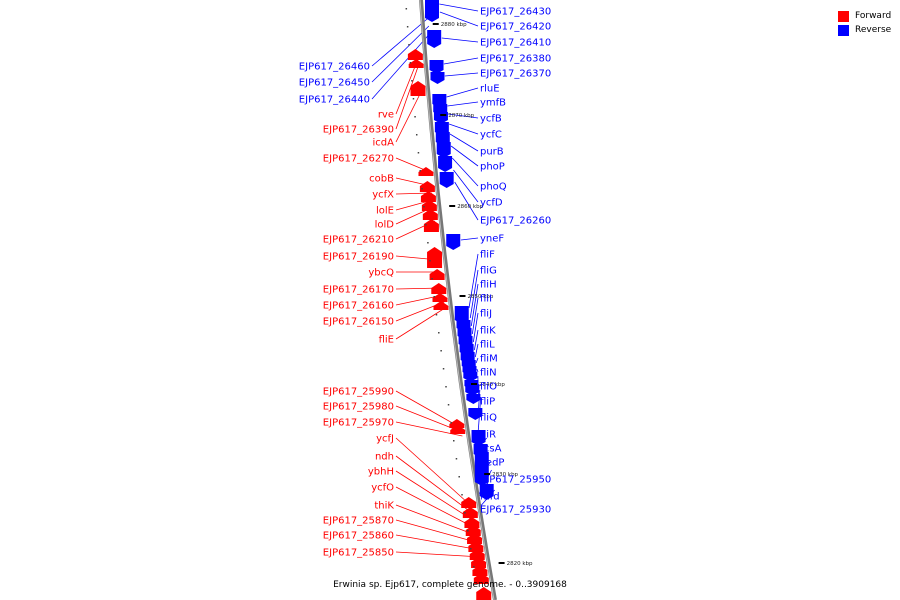 The height and width of the screenshot is (600, 900). I want to click on gene-label: icdA, so click(384, 143).